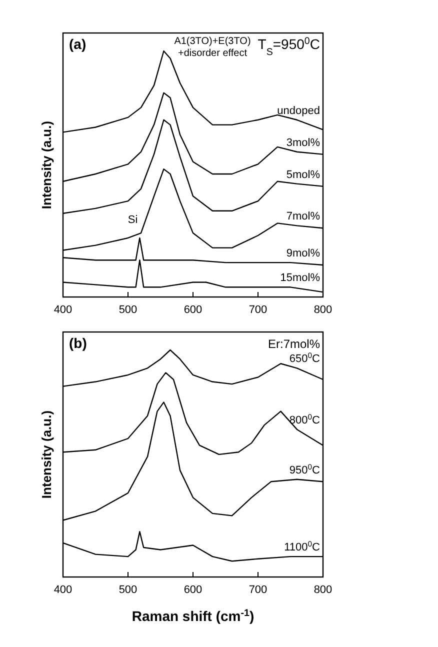  Describe the element at coordinates (304, 358) in the screenshot. I see `series-label: 650$^{0}$C` at that location.